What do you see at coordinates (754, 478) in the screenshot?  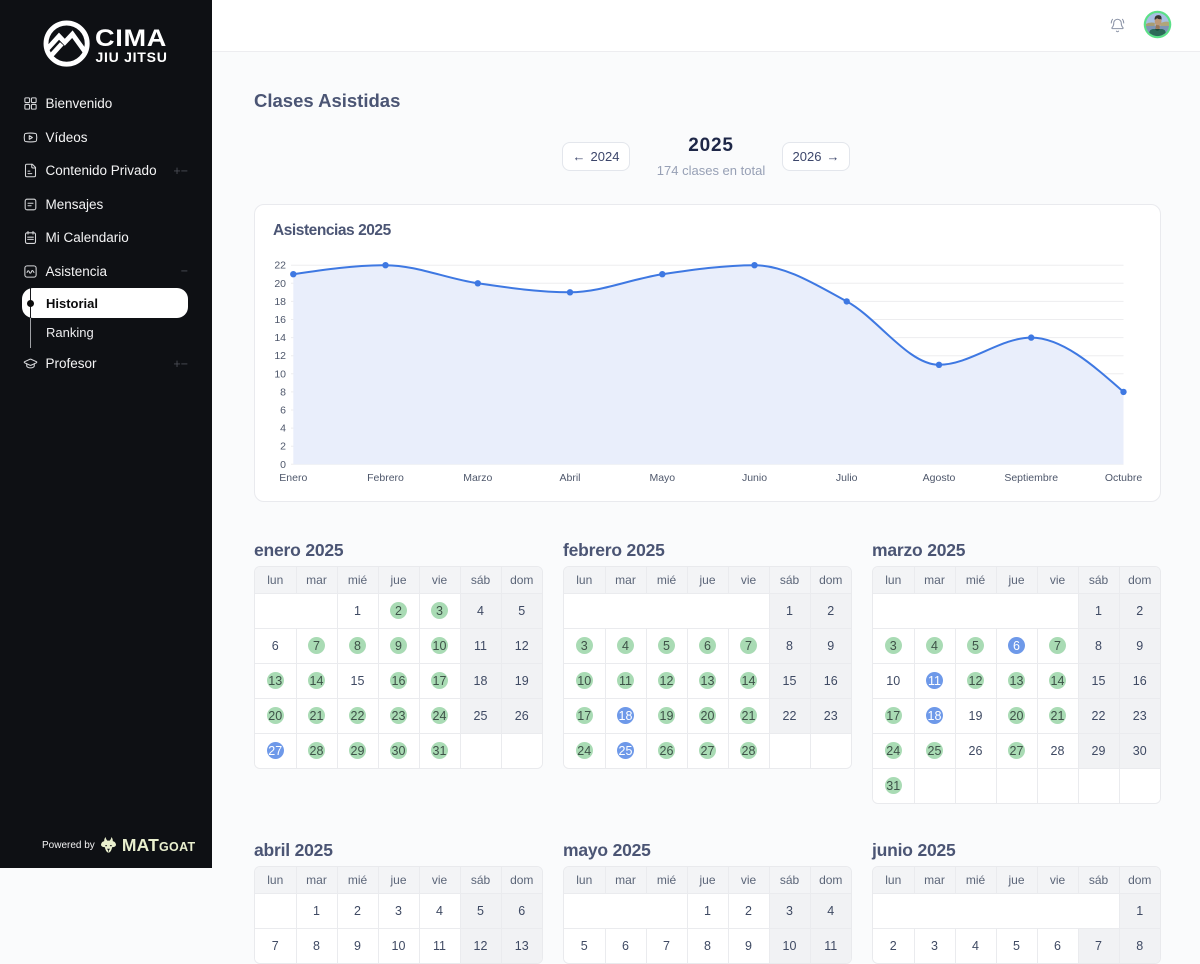 I see `svg-text: Junio` at bounding box center [754, 478].